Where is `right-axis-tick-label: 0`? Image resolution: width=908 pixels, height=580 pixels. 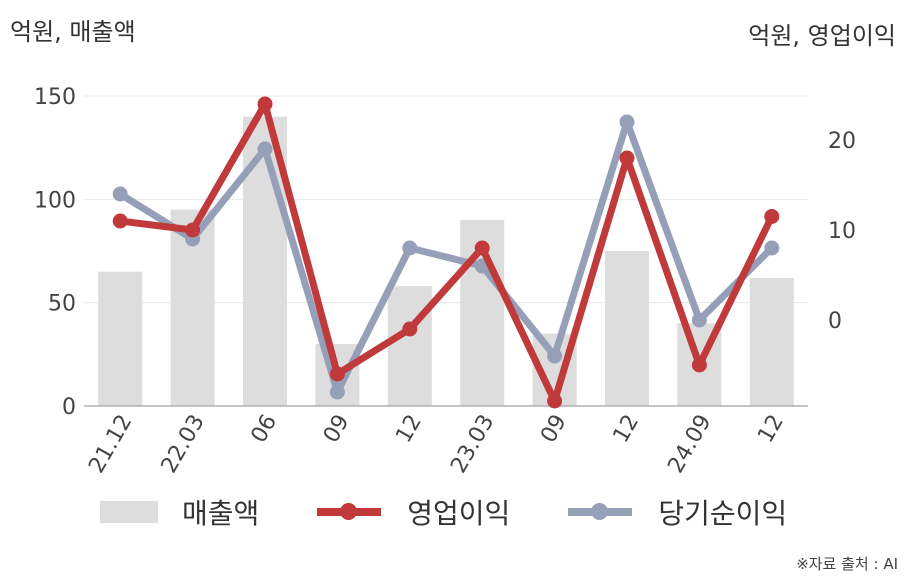 right-axis-tick-label: 0 is located at coordinates (835, 321).